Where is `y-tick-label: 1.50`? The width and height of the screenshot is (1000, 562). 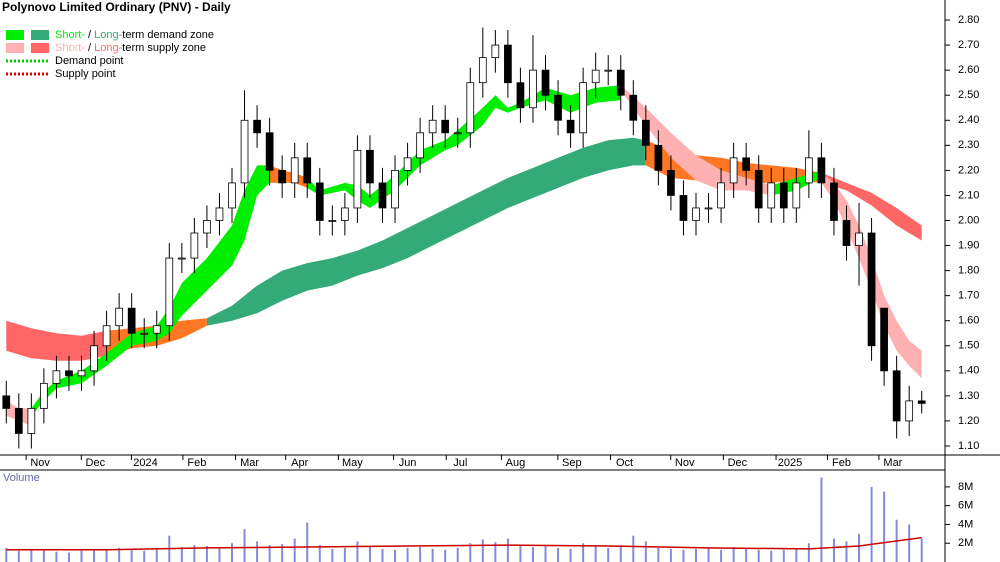 y-tick-label: 1.50 is located at coordinates (968, 346).